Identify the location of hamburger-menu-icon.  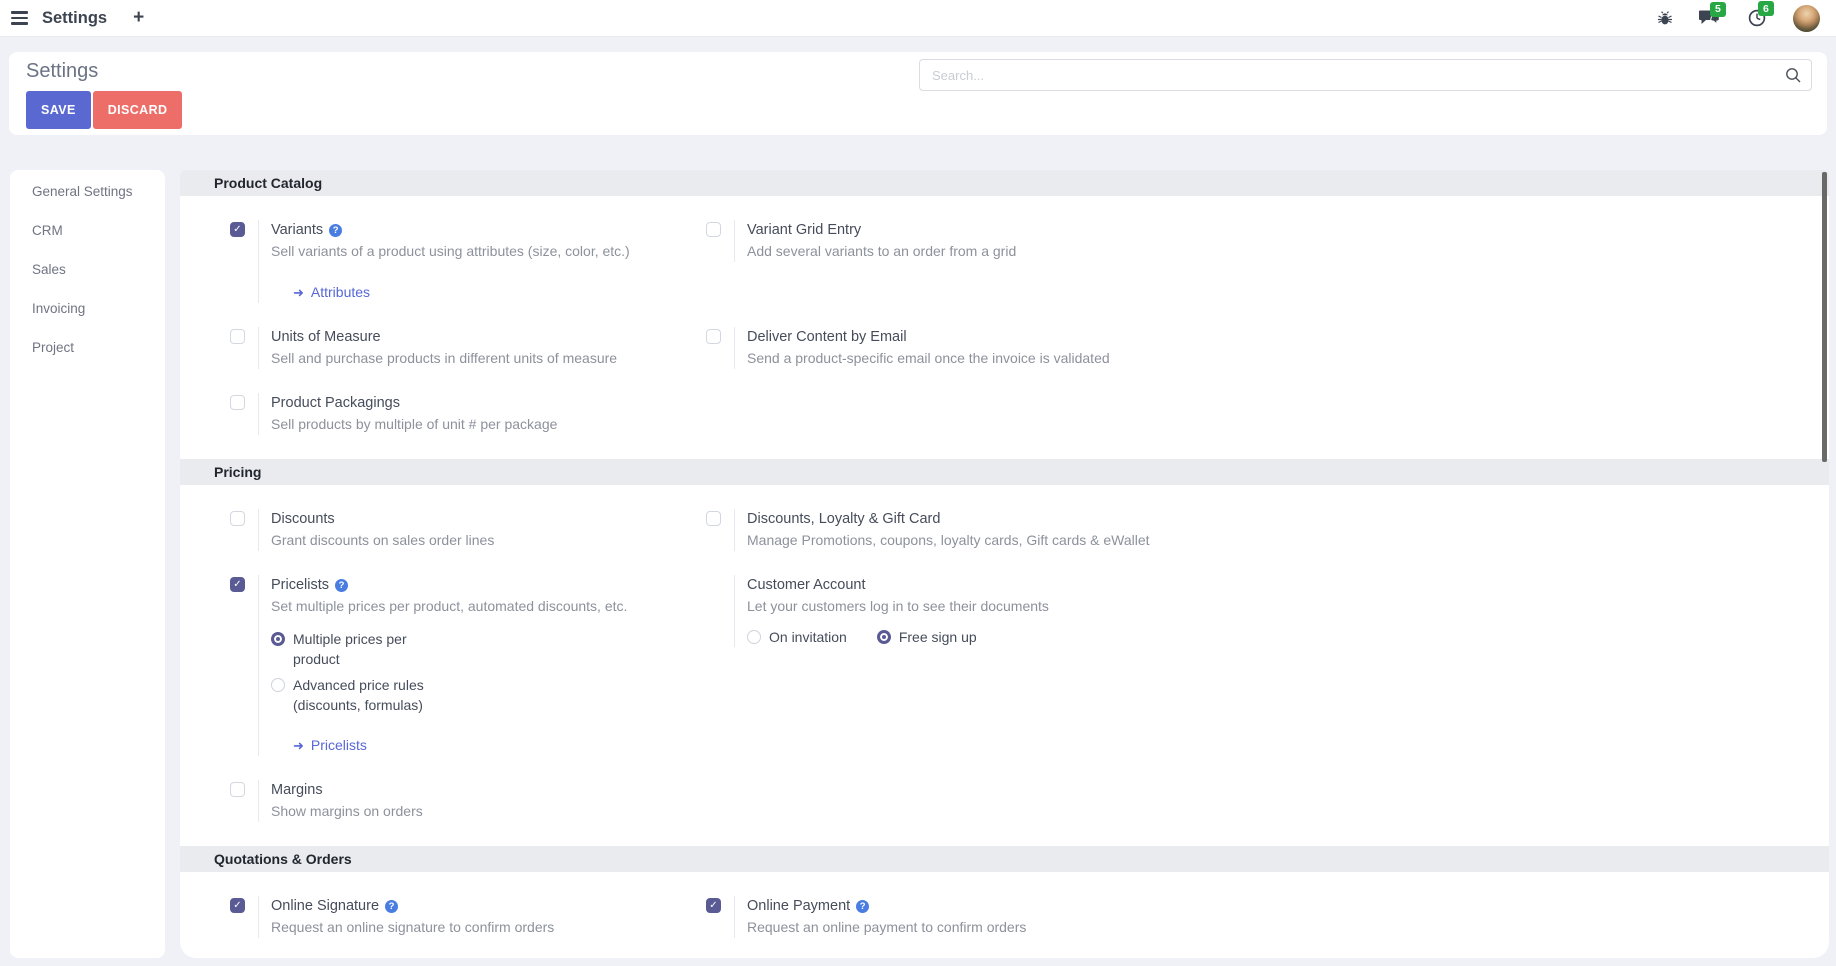
(19, 18).